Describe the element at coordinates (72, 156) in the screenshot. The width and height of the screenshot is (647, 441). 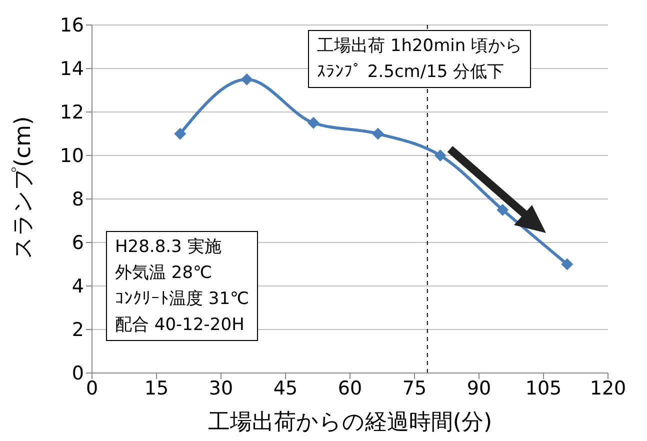
I see `y-tick-label: 10` at that location.